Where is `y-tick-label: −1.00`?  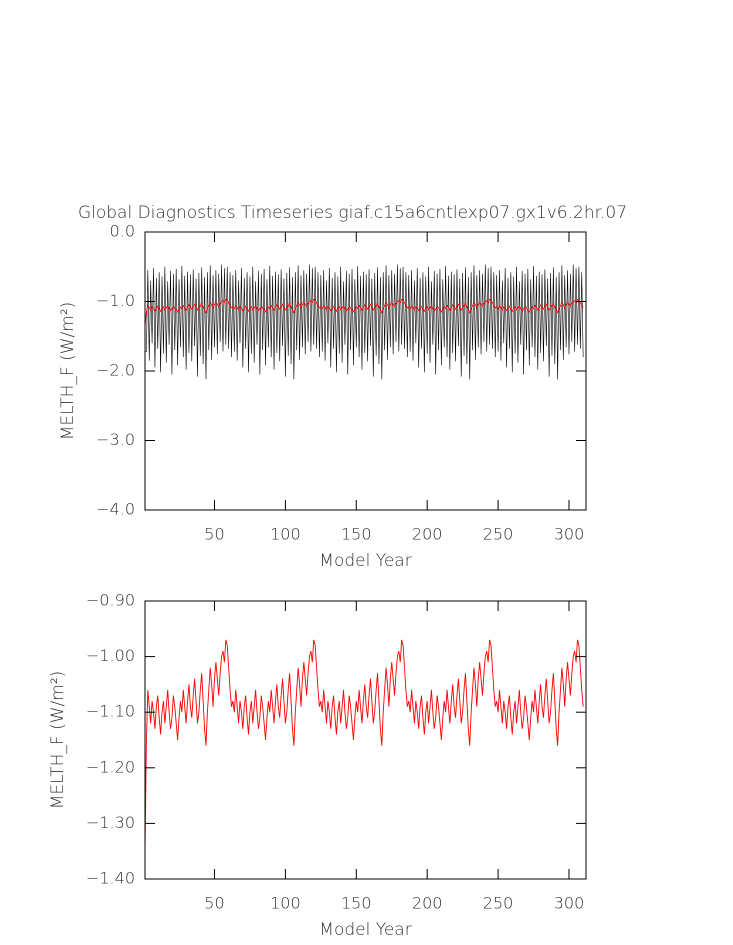 y-tick-label: −1.00 is located at coordinates (110, 655).